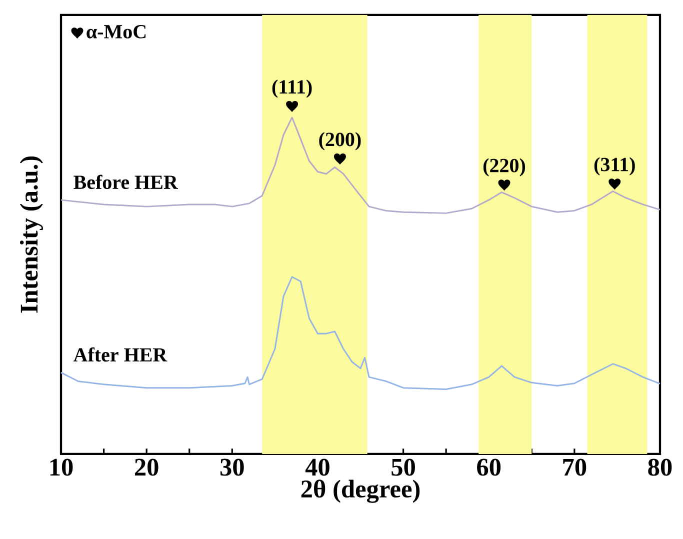 Image resolution: width=683 pixels, height=539 pixels. What do you see at coordinates (317, 467) in the screenshot?
I see `x-tick-label: 40` at bounding box center [317, 467].